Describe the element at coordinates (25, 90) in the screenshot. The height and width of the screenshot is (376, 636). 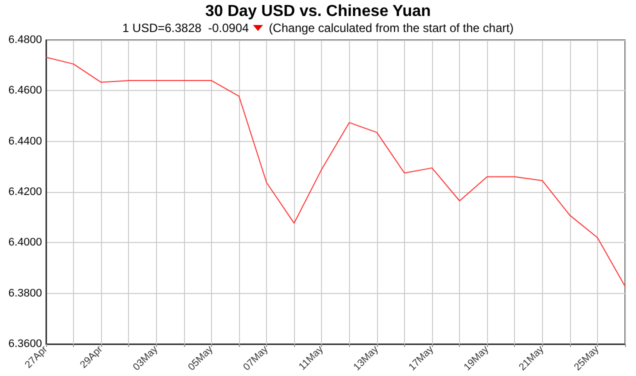
I see `y-tick-label: 6.4600` at that location.